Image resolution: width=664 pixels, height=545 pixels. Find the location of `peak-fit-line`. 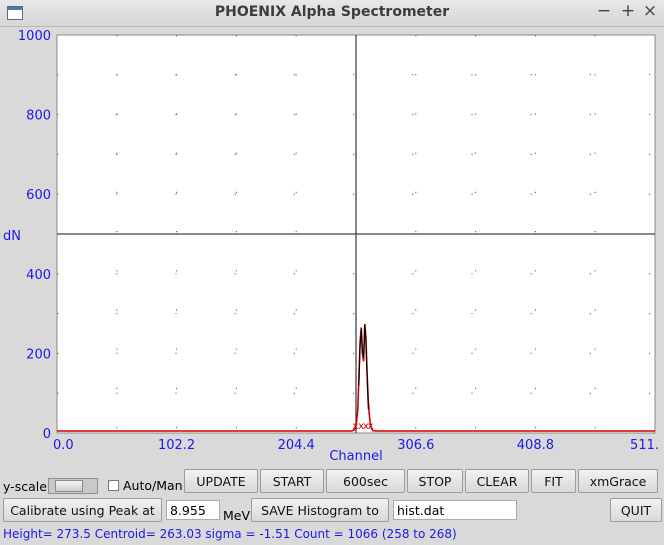

peak-fit-line is located at coordinates (363, 367).